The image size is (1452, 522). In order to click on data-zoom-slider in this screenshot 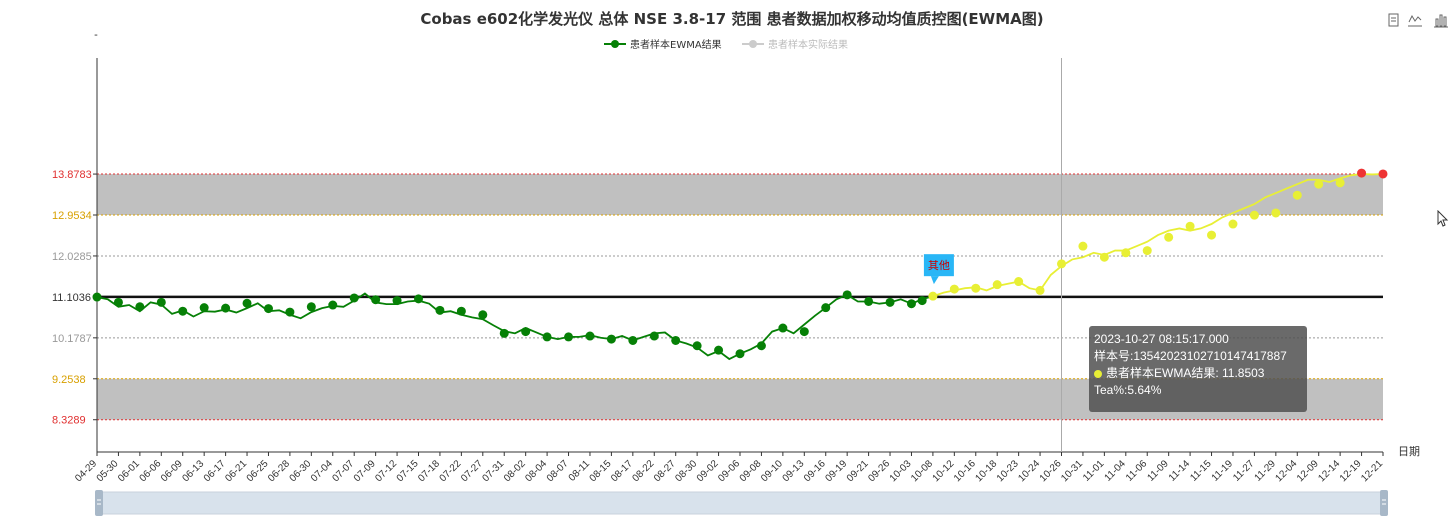, I will do `click(741, 503)`.